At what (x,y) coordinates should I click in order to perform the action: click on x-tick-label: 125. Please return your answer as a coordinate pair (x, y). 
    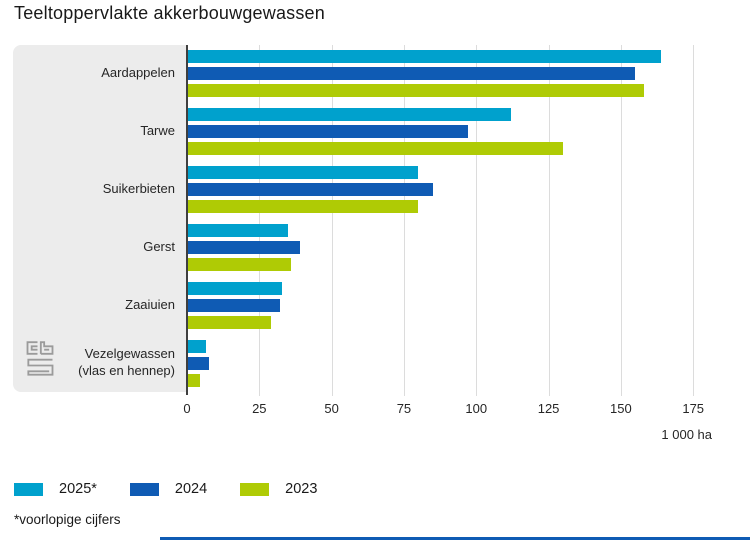
    Looking at the image, I should click on (548, 408).